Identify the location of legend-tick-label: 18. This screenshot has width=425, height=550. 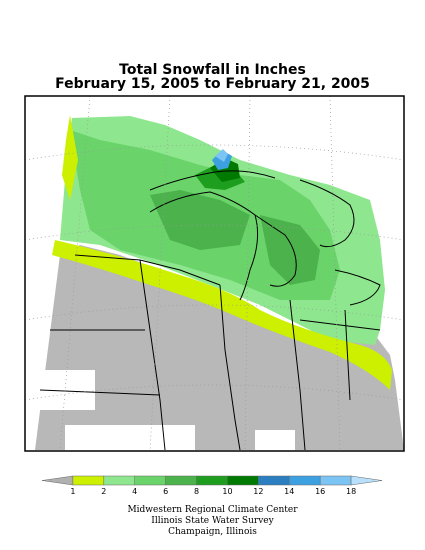
(351, 491).